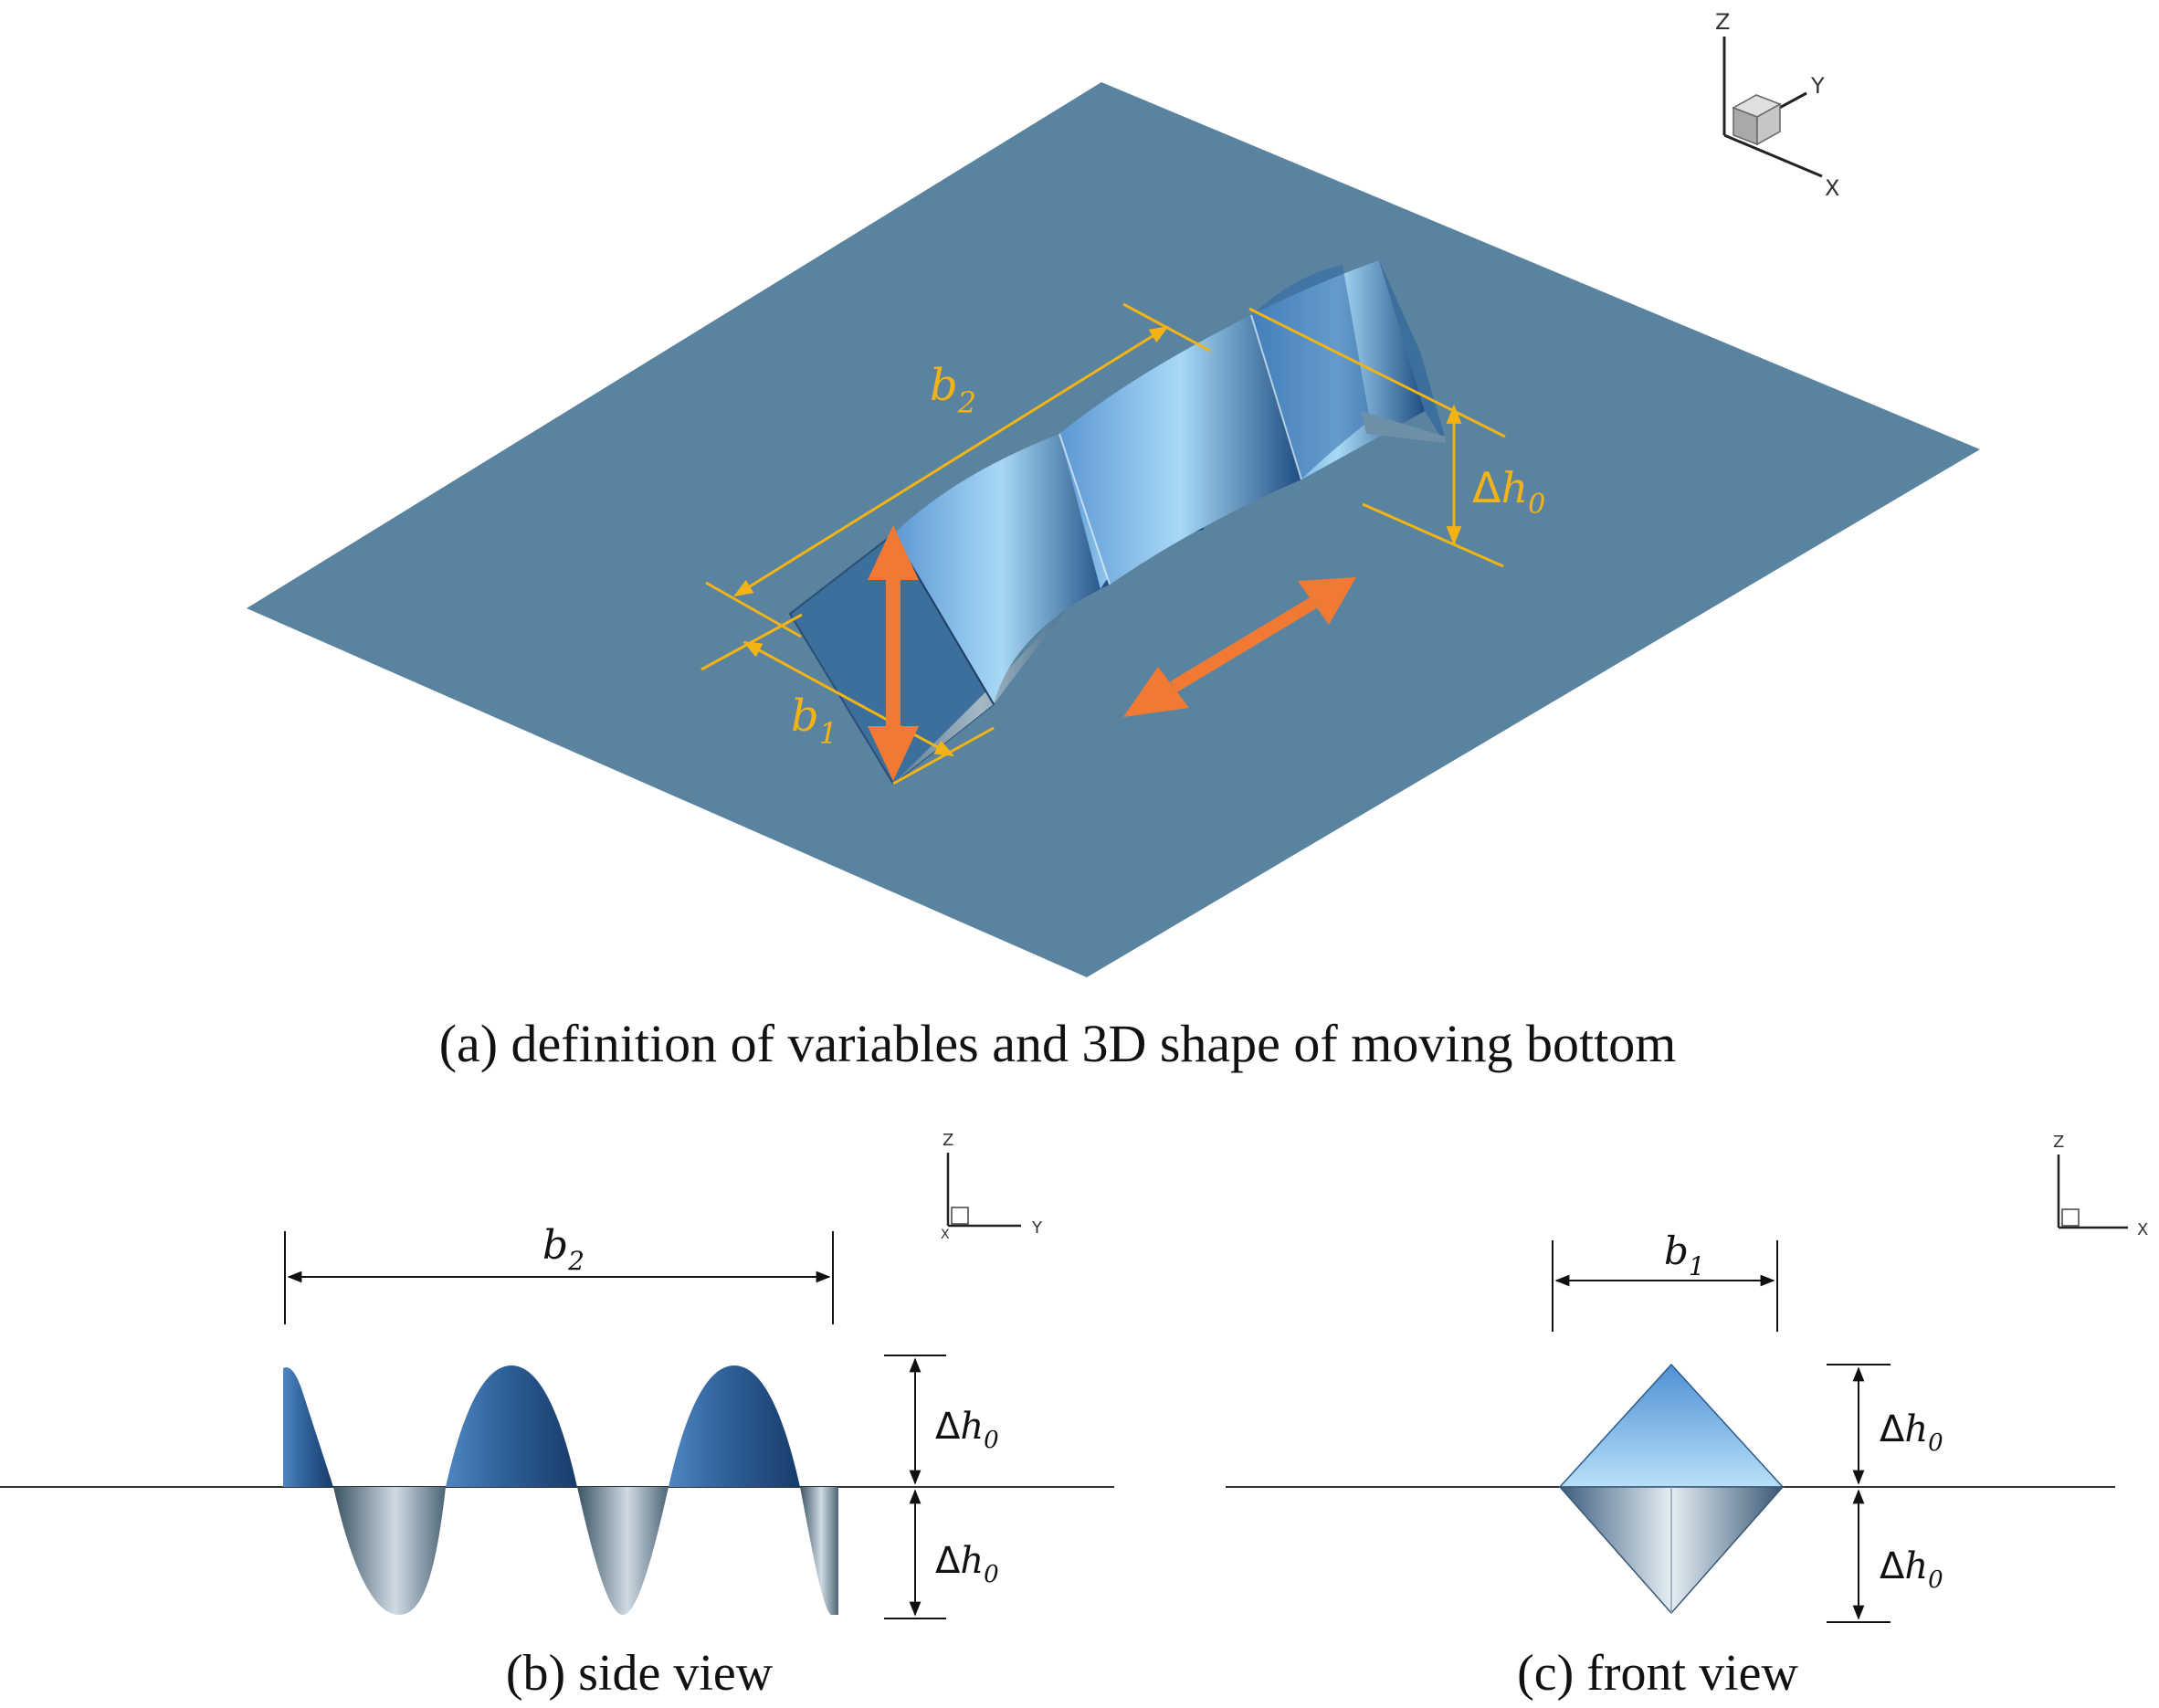 This screenshot has width=2159, height=1708. Describe the element at coordinates (958, 470) in the screenshot. I see `b2-dimension` at that location.